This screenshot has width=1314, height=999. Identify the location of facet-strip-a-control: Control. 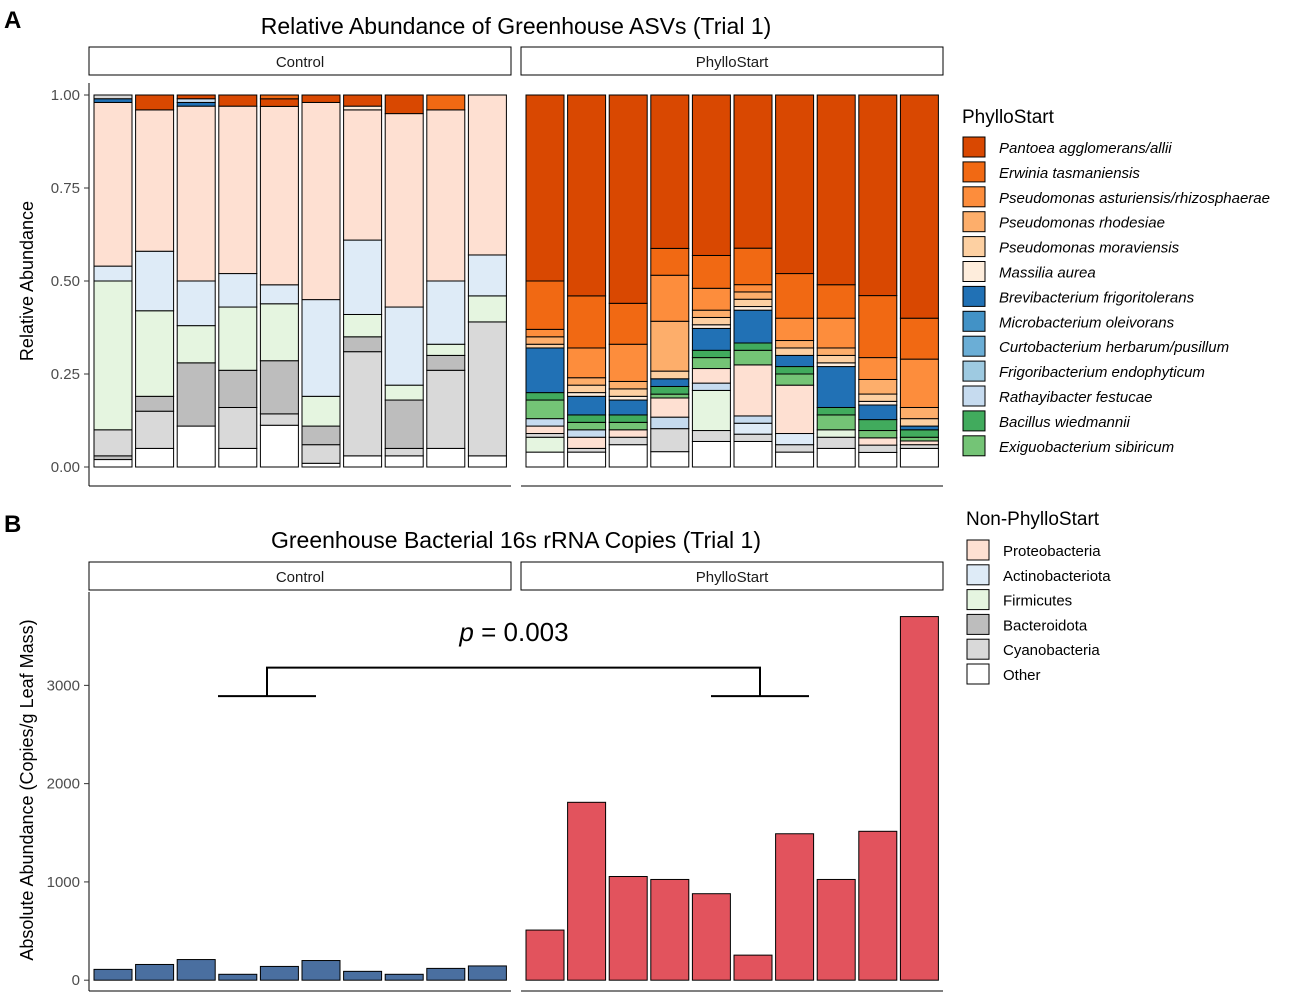
(300, 61).